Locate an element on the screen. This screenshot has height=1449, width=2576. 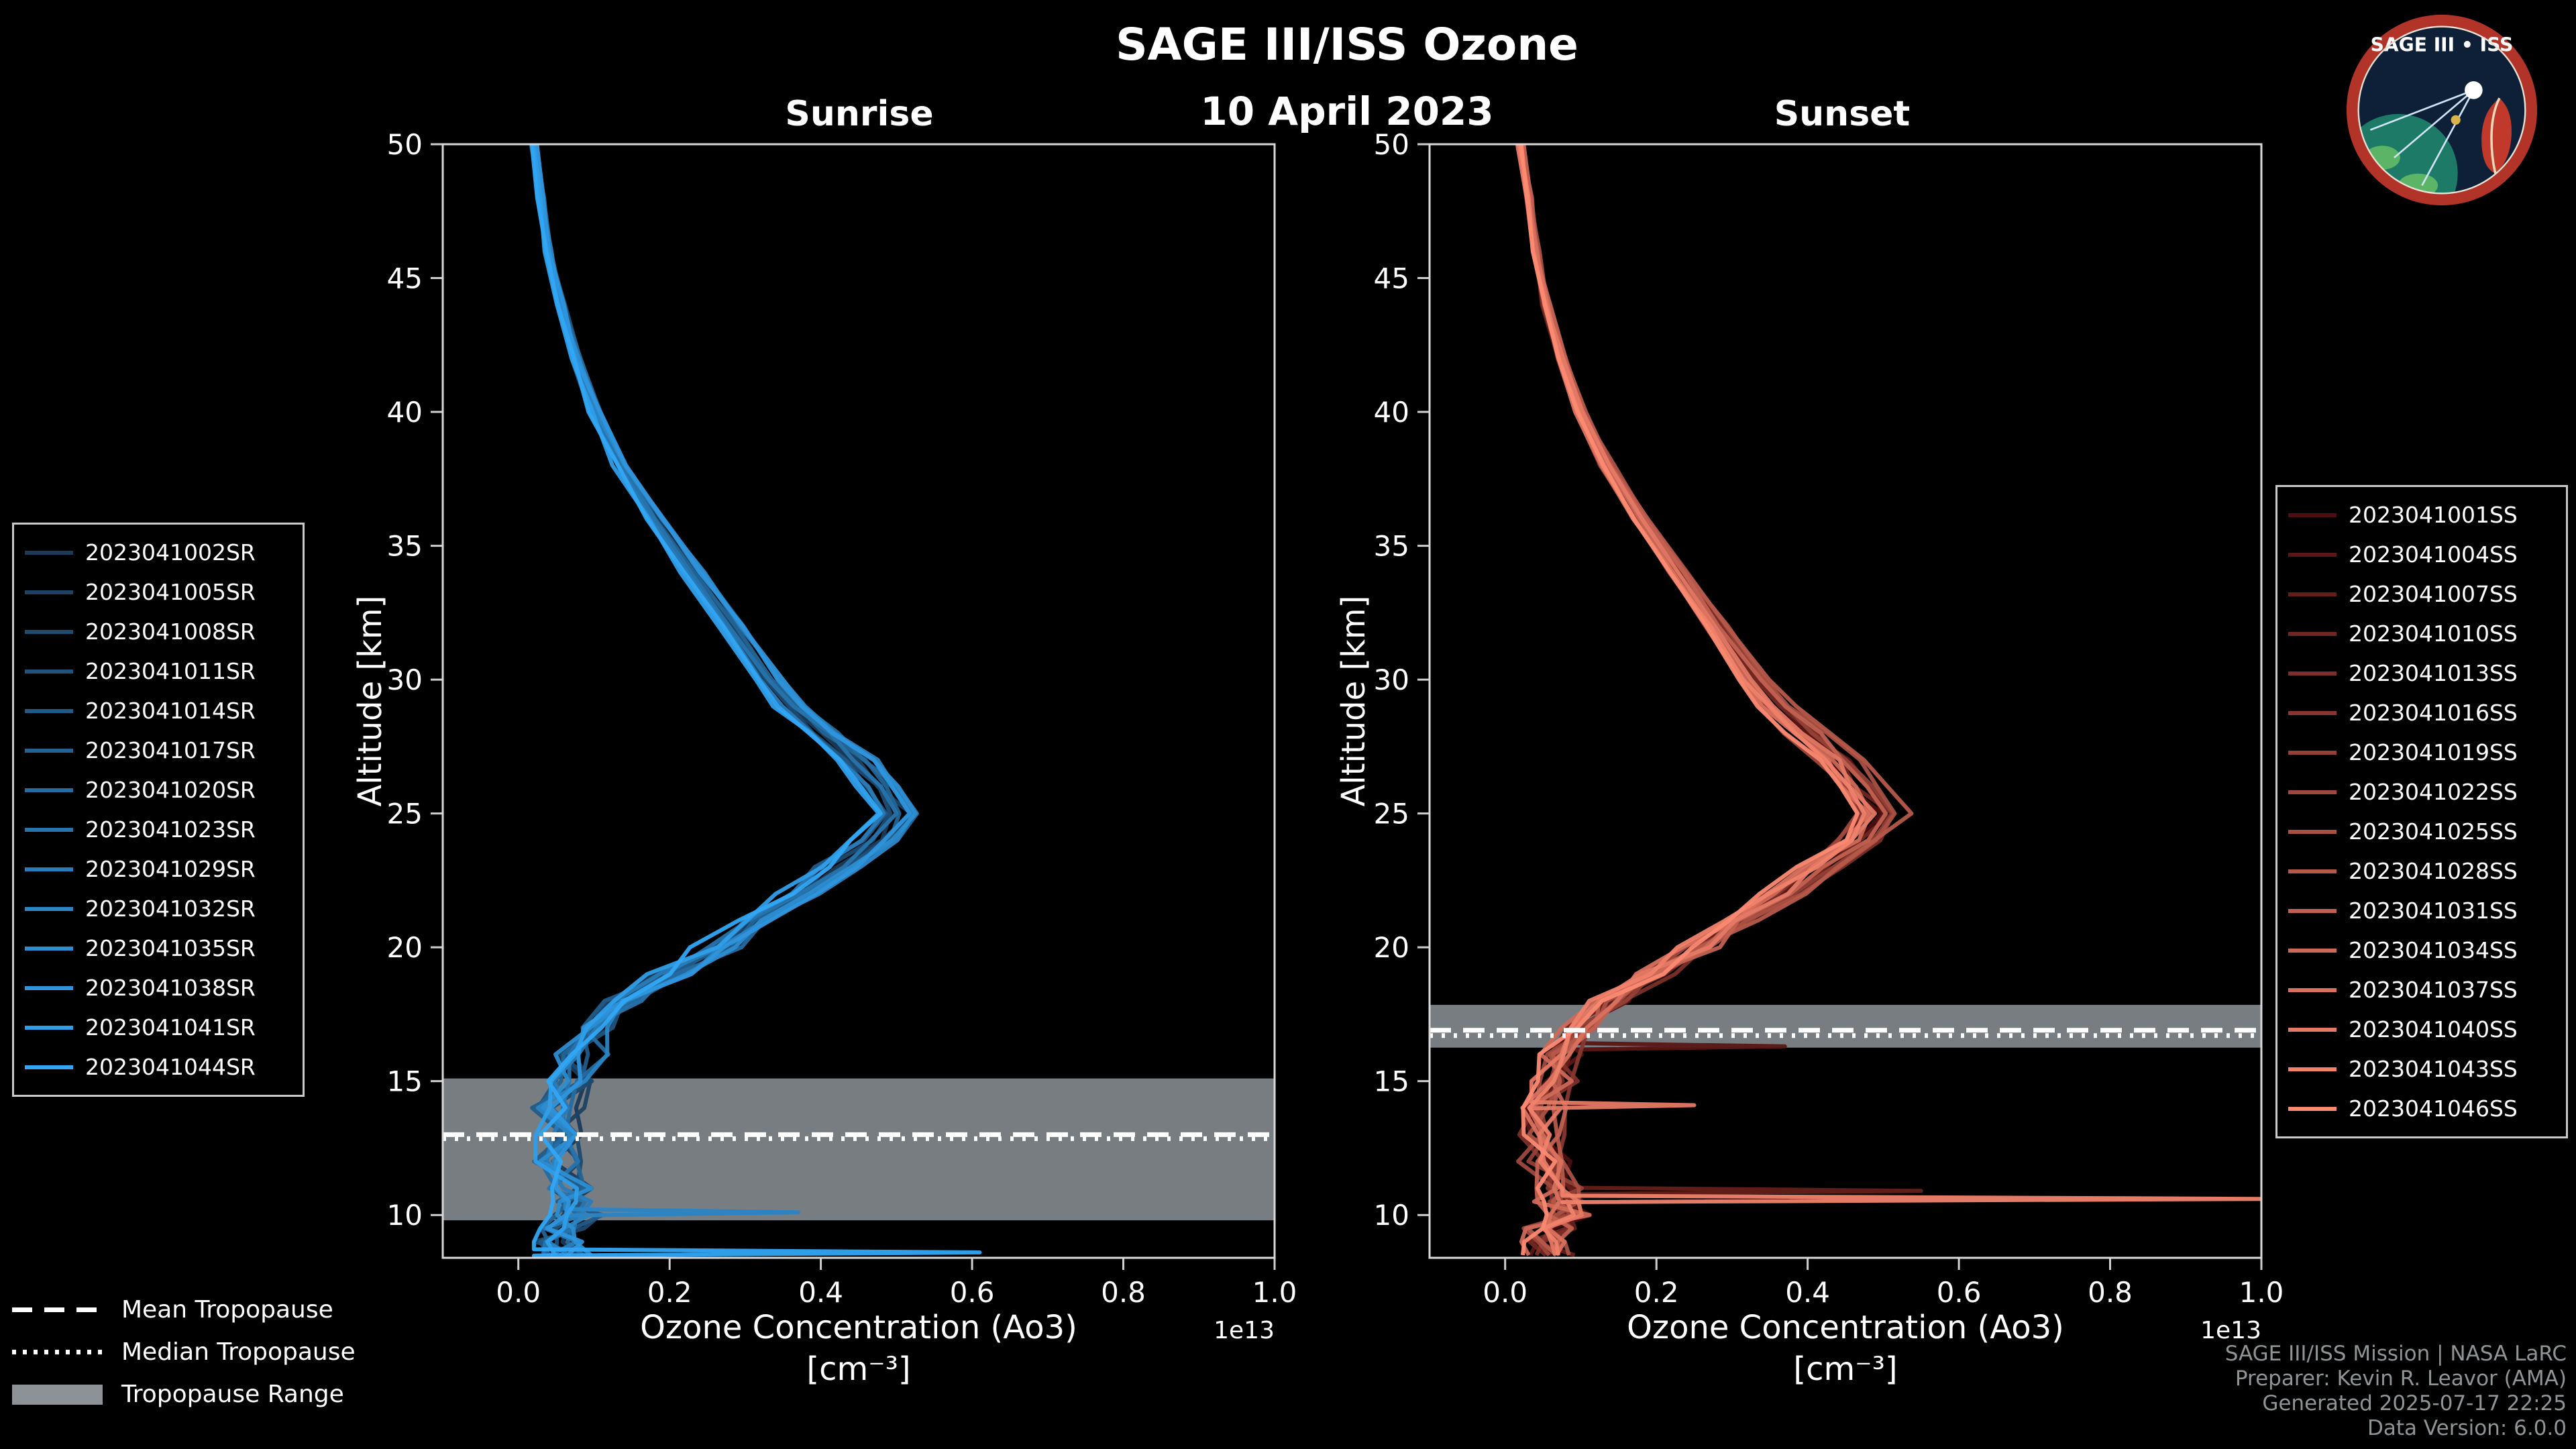
y-tick-label: 35 is located at coordinates (1391, 546).